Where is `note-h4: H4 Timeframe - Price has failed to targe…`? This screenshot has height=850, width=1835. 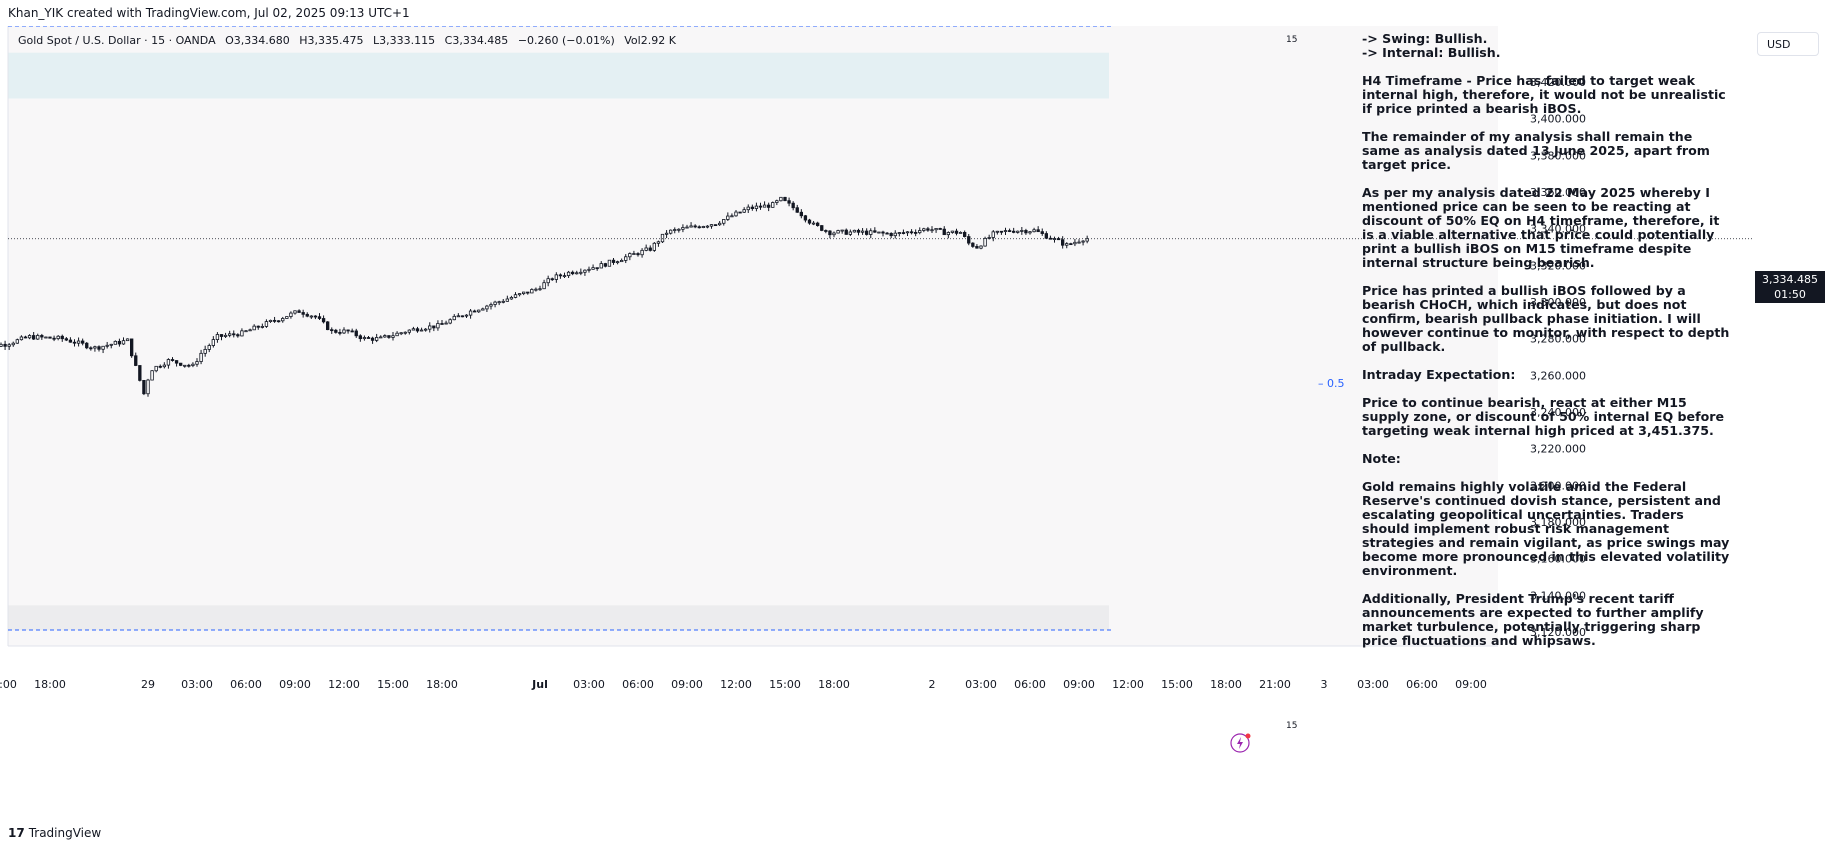
note-h4: H4 Timeframe - Price has failed to targe… is located at coordinates (1544, 94).